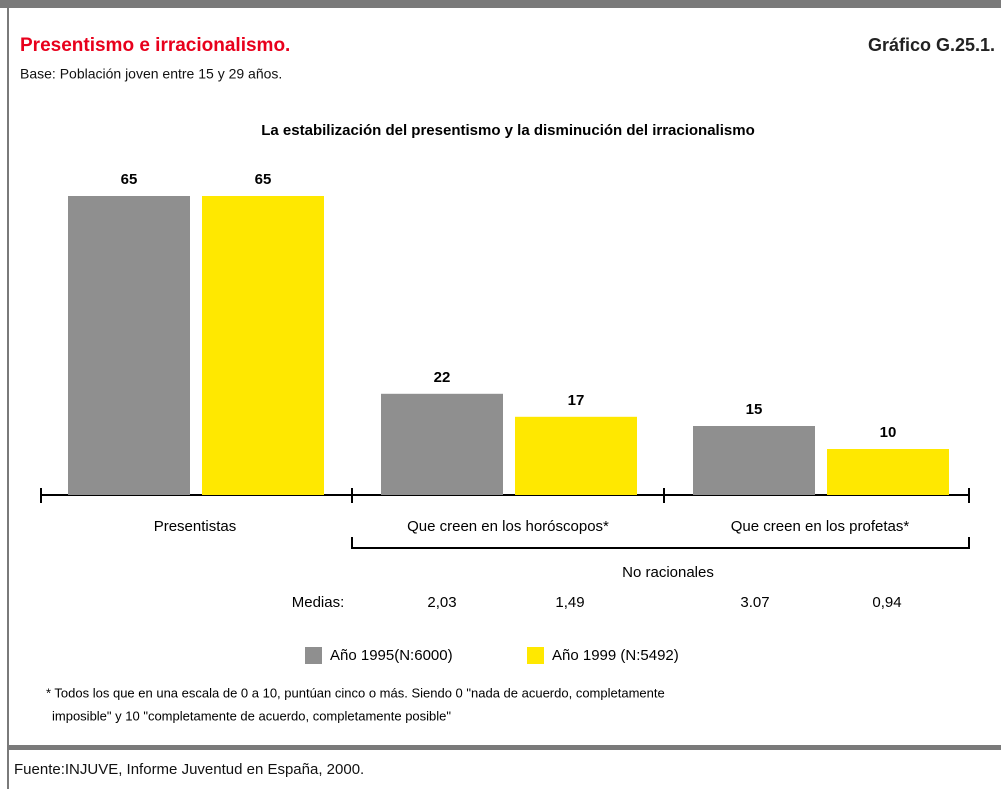 This screenshot has width=1001, height=794. Describe the element at coordinates (504, 747) in the screenshot. I see `bottom-bar` at that location.